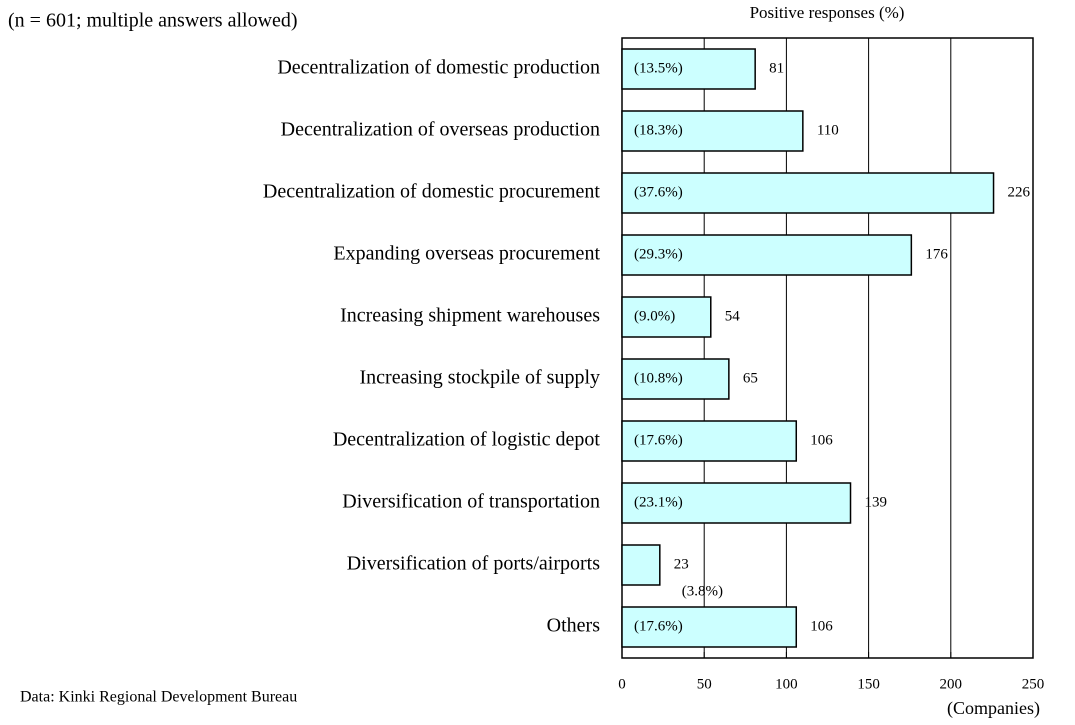  I want to click on category-label: Others, so click(574, 626).